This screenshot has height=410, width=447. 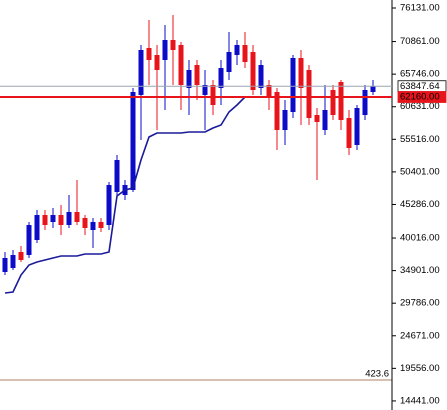 I want to click on price-label: 63847.64, so click(x=420, y=86).